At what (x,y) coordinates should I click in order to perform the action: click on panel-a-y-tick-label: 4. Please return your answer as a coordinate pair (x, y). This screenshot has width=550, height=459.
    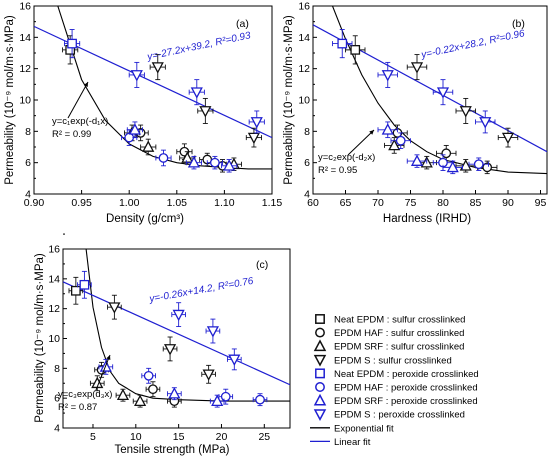
    Looking at the image, I should click on (28, 195).